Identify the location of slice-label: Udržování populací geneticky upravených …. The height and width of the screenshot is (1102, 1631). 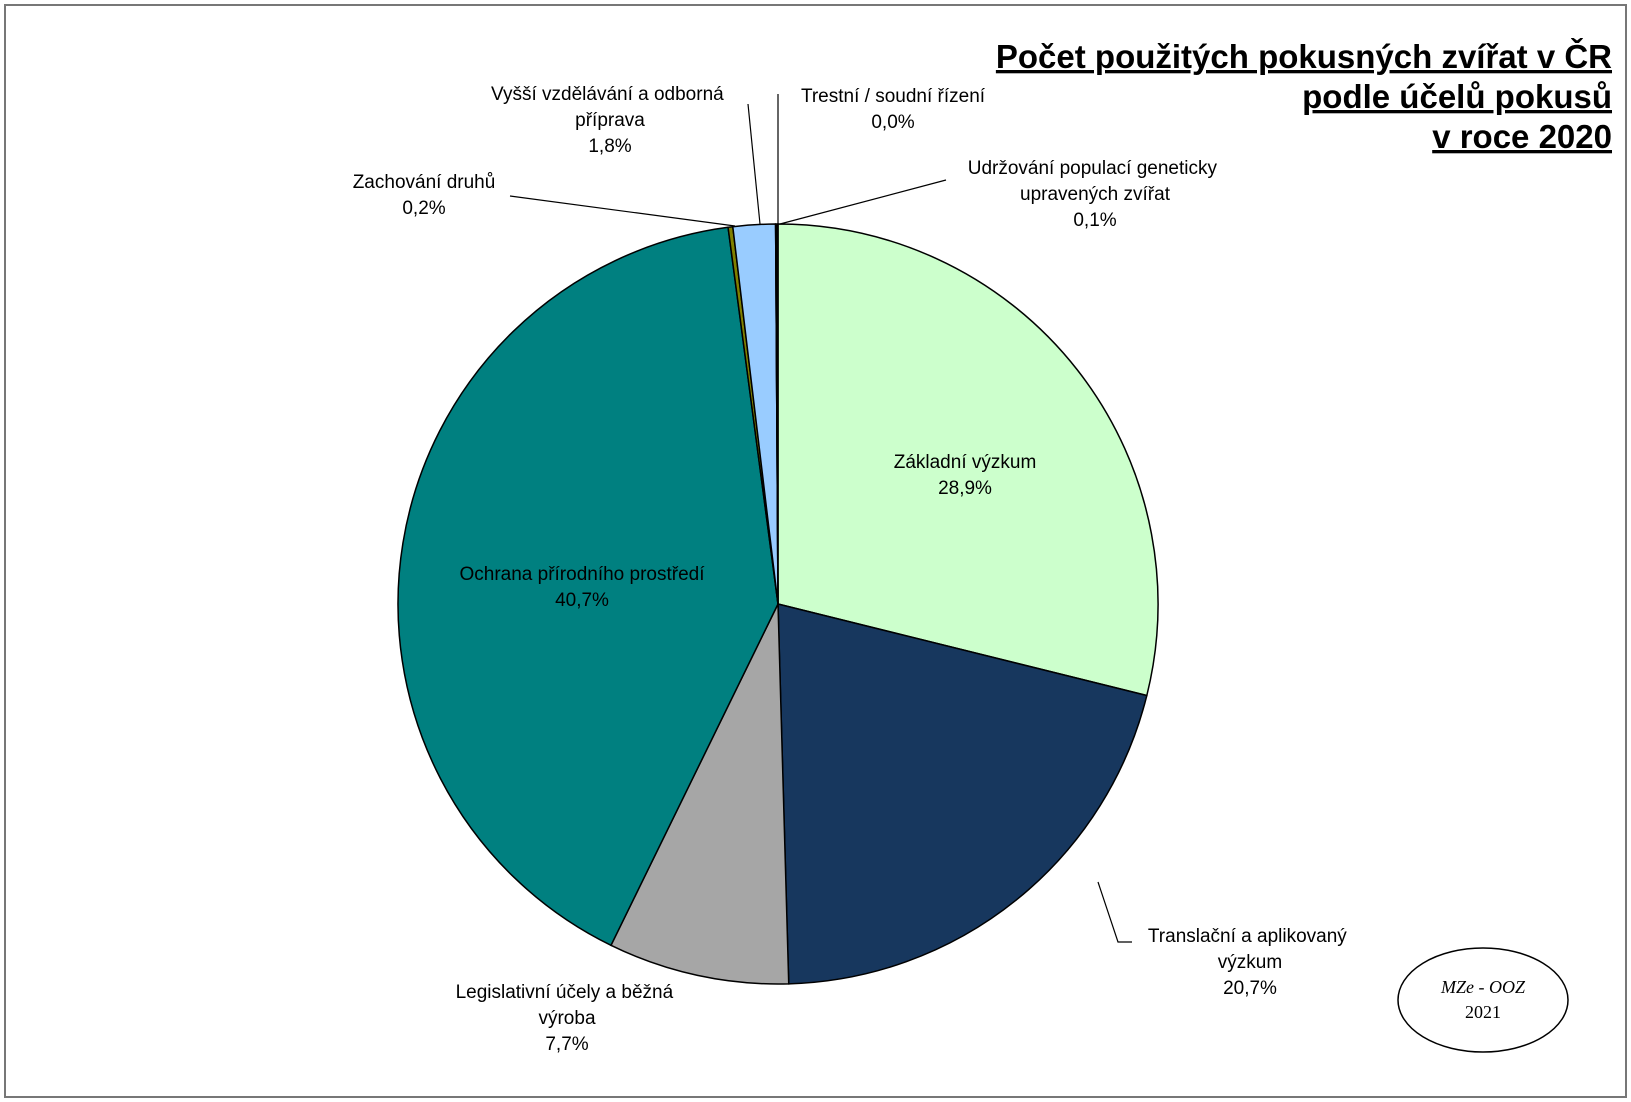
(1095, 181).